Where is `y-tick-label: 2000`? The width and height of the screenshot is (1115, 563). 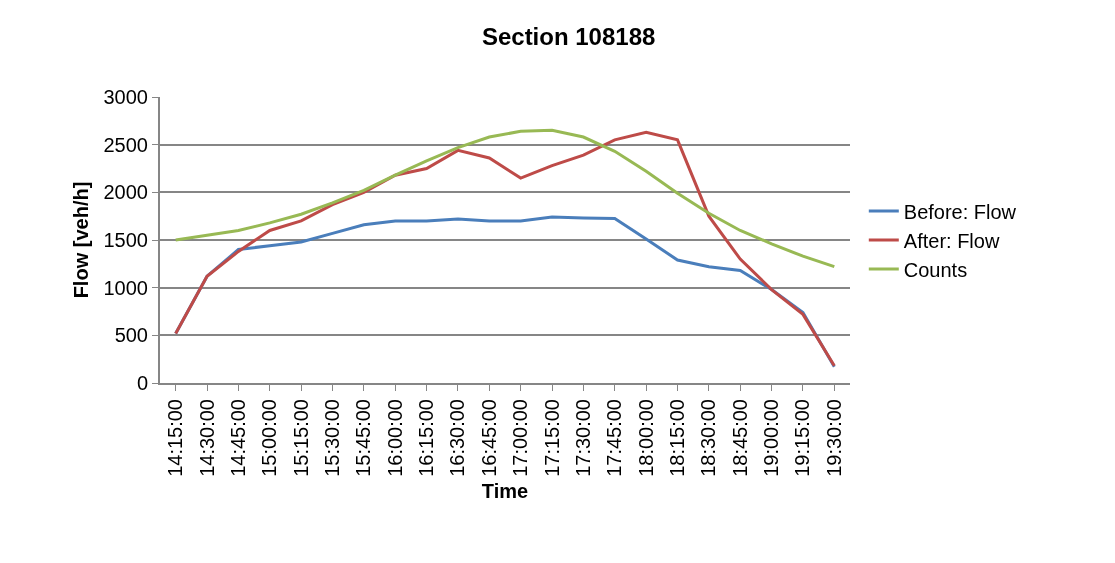
y-tick-label: 2000 is located at coordinates (125, 192).